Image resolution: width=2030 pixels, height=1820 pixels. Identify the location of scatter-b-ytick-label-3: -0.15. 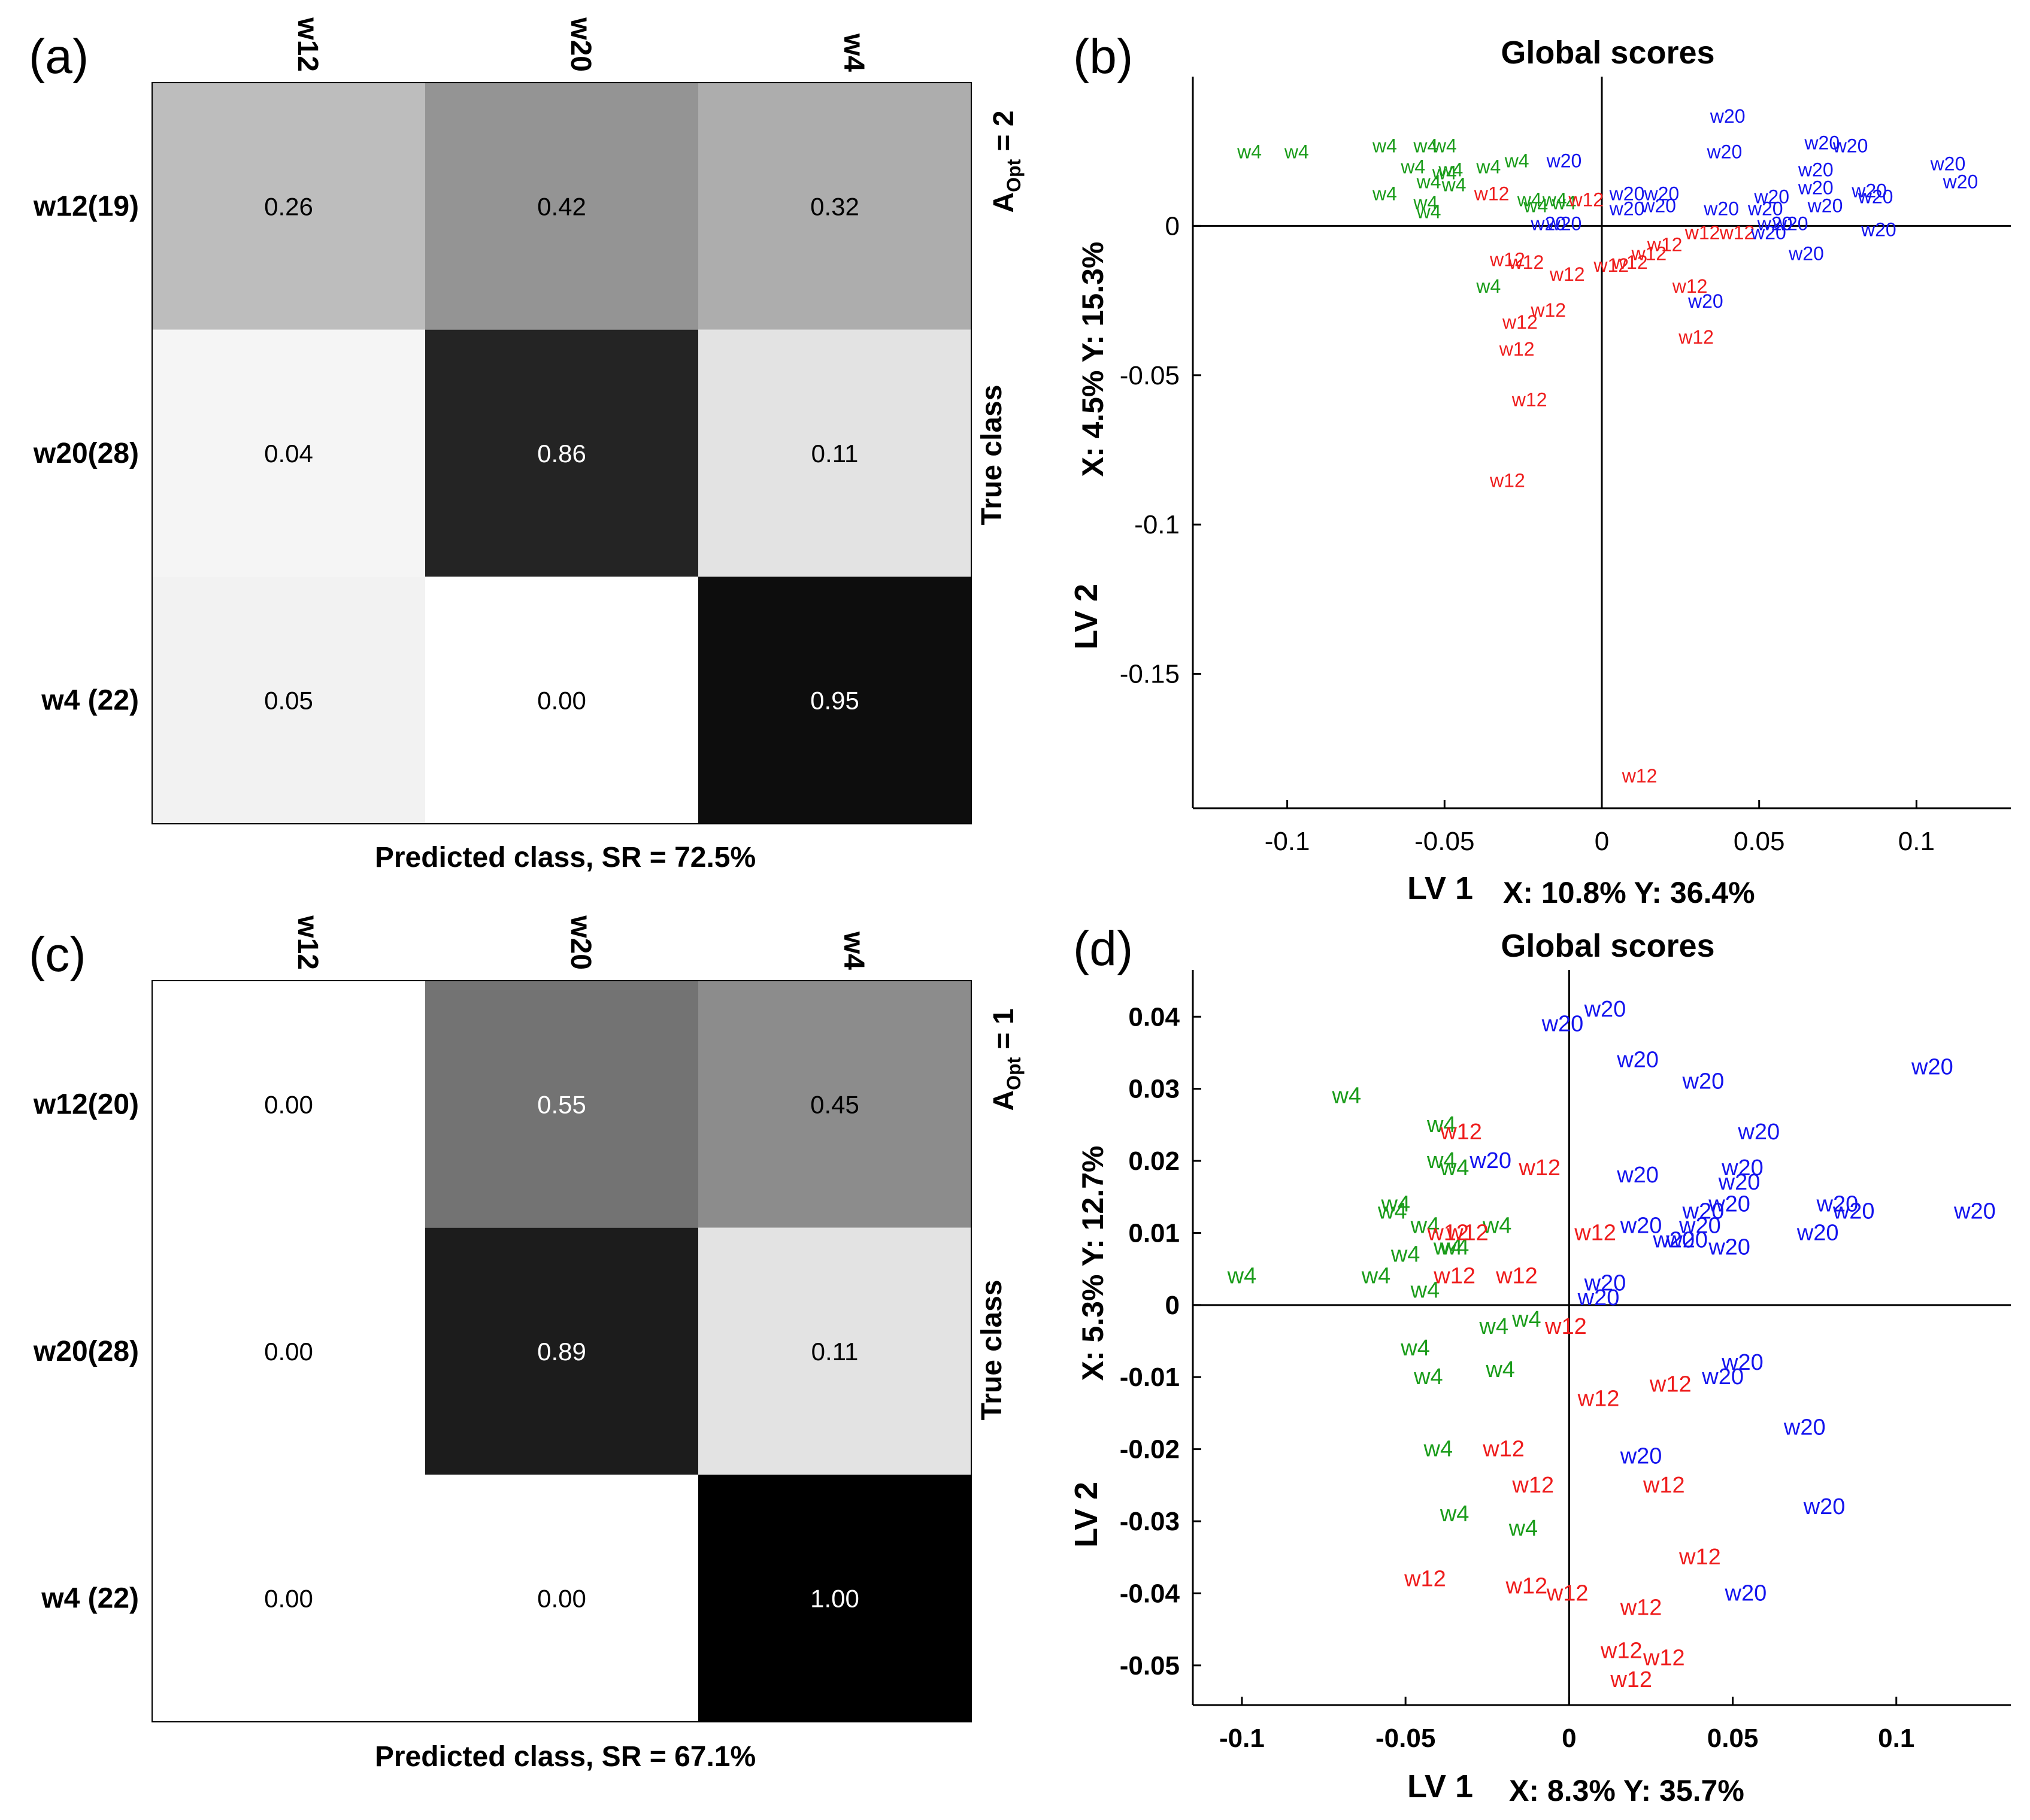
(1150, 675).